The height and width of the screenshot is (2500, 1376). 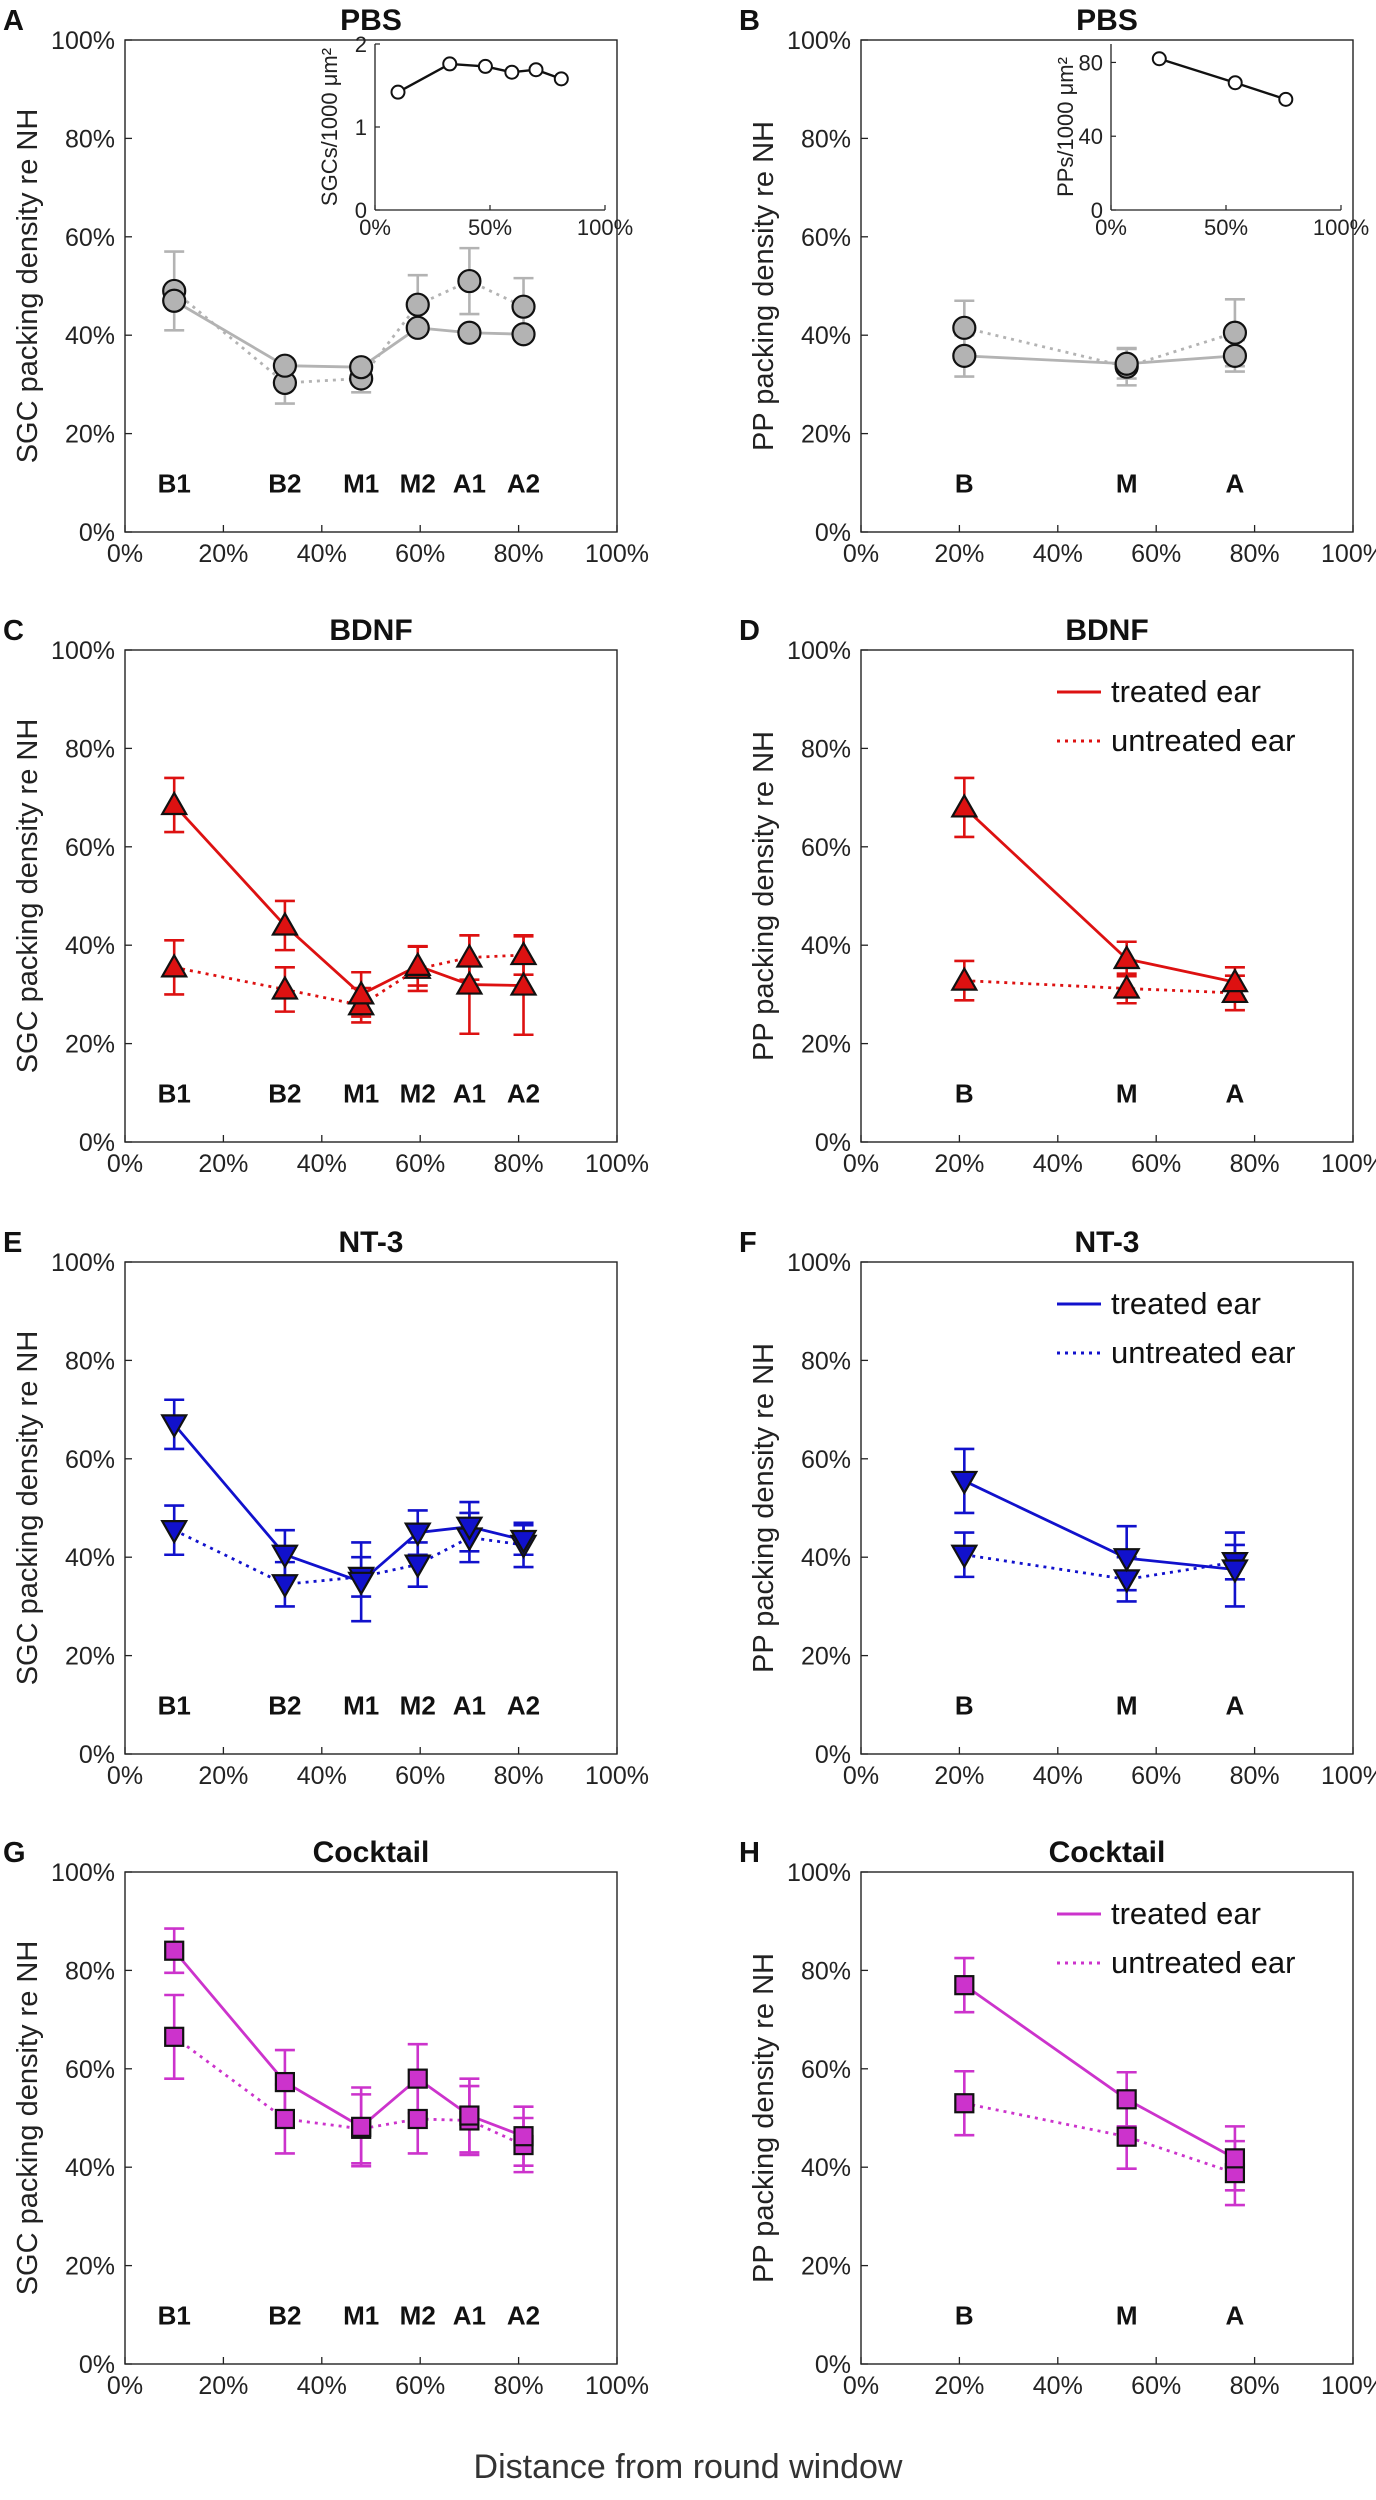 I want to click on y-tick-label: 40%, so click(x=826, y=2168).